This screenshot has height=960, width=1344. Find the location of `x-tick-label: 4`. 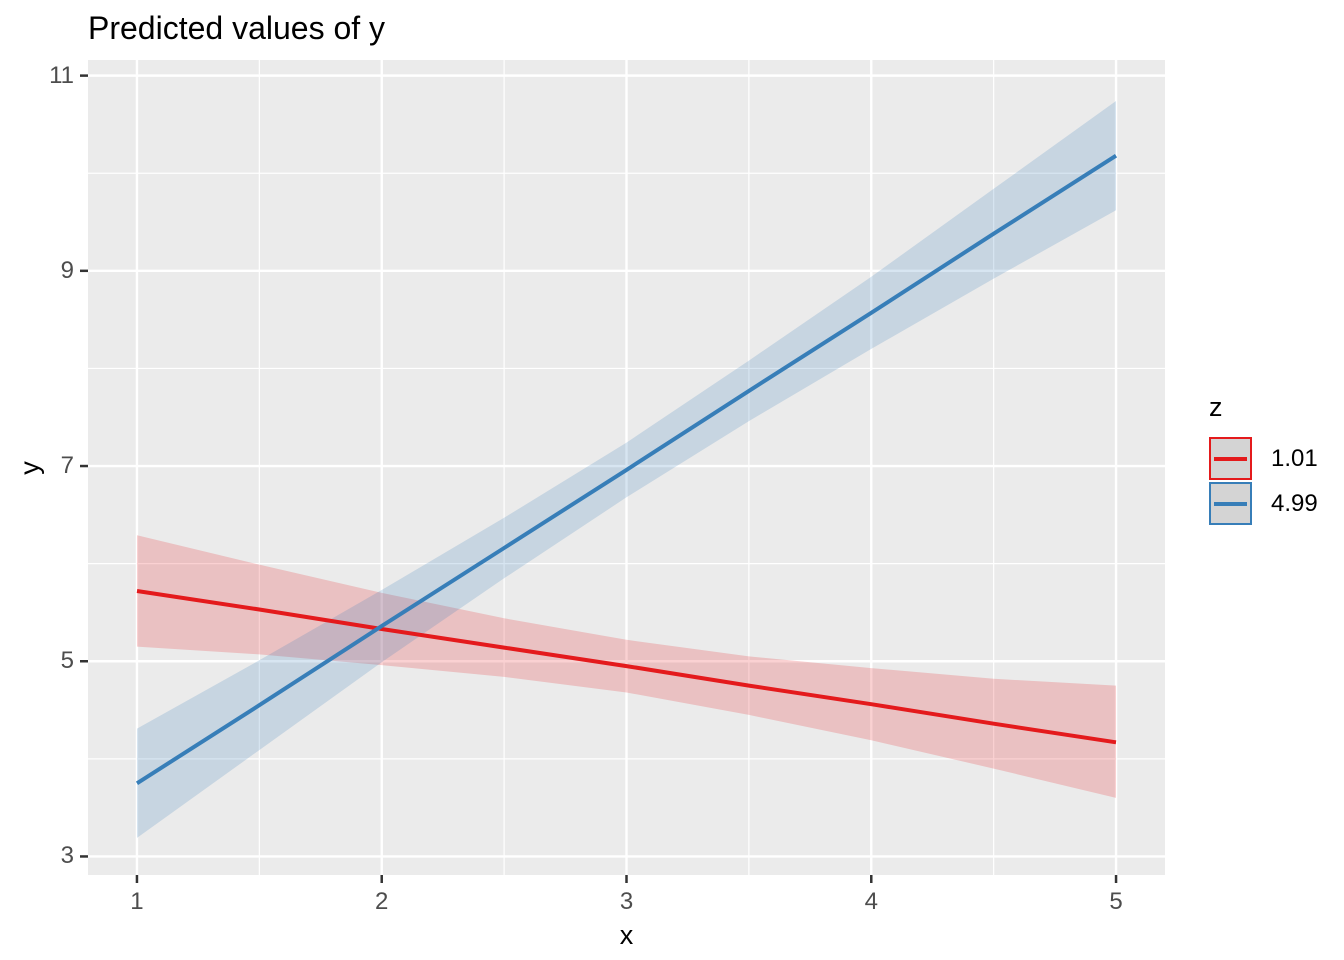

x-tick-label: 4 is located at coordinates (871, 901).